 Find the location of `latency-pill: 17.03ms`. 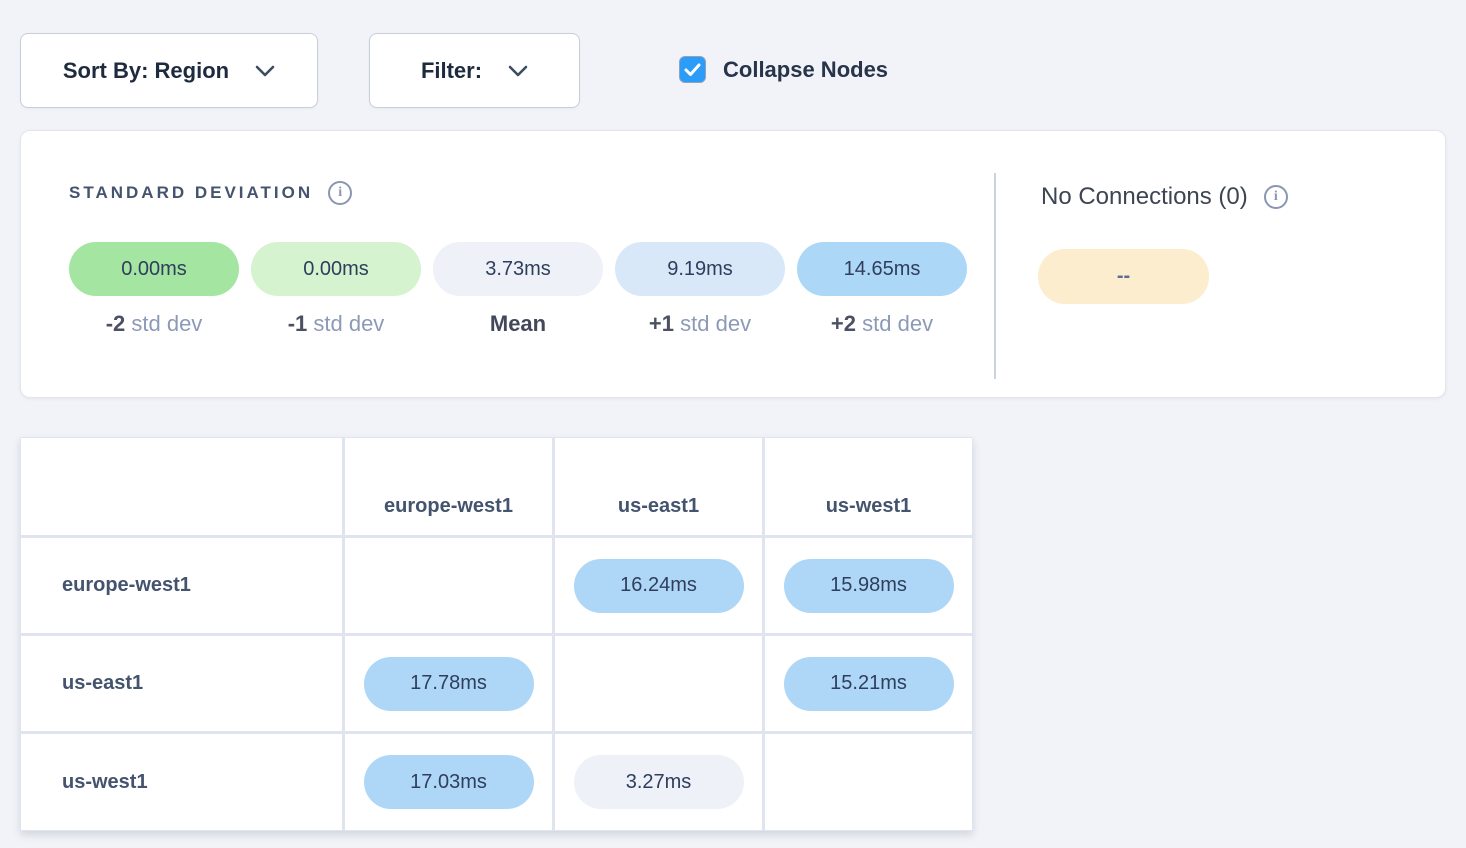

latency-pill: 17.03ms is located at coordinates (448, 782).